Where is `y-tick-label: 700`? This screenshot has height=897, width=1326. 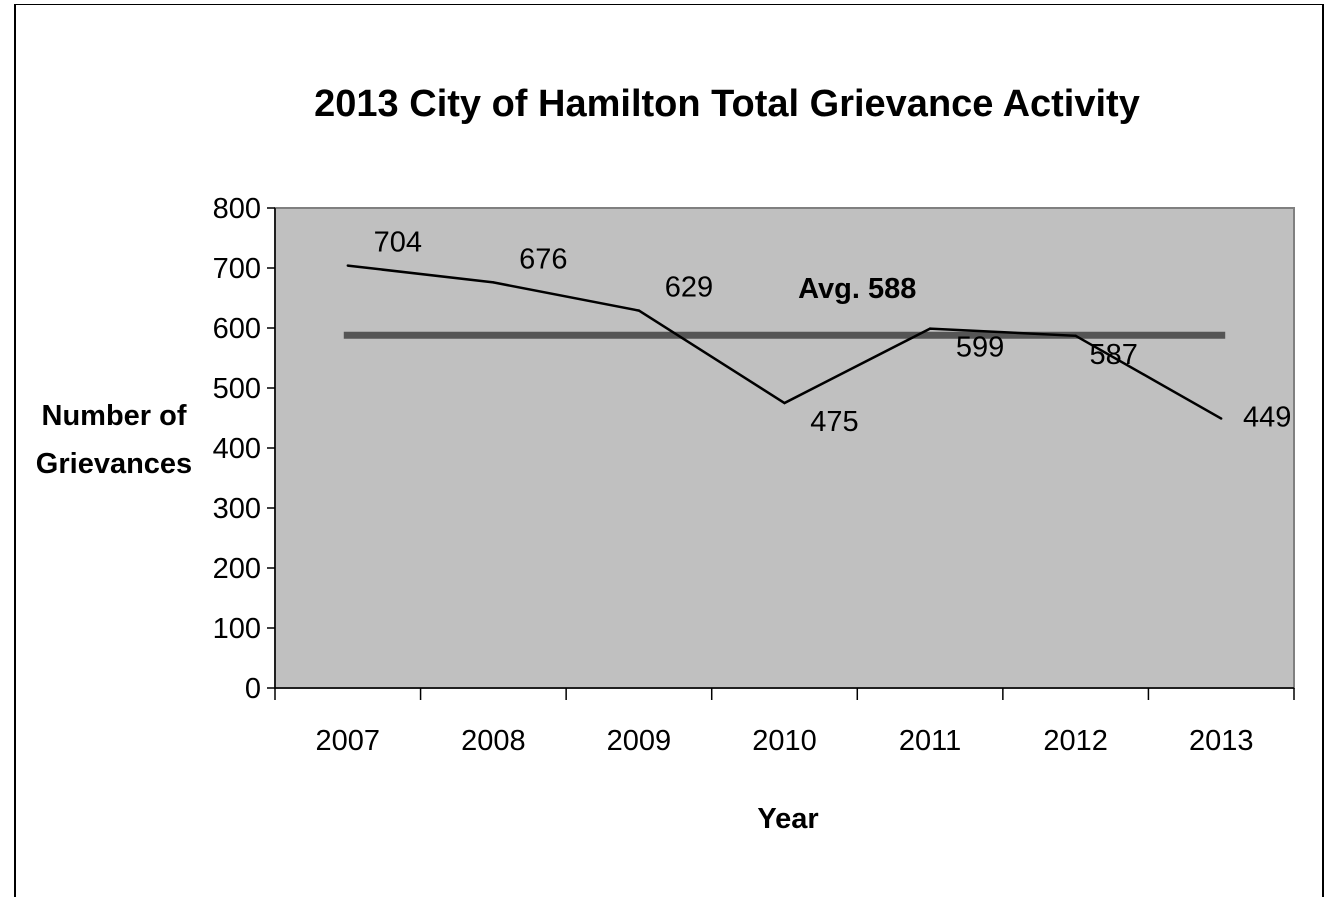
y-tick-label: 700 is located at coordinates (237, 269).